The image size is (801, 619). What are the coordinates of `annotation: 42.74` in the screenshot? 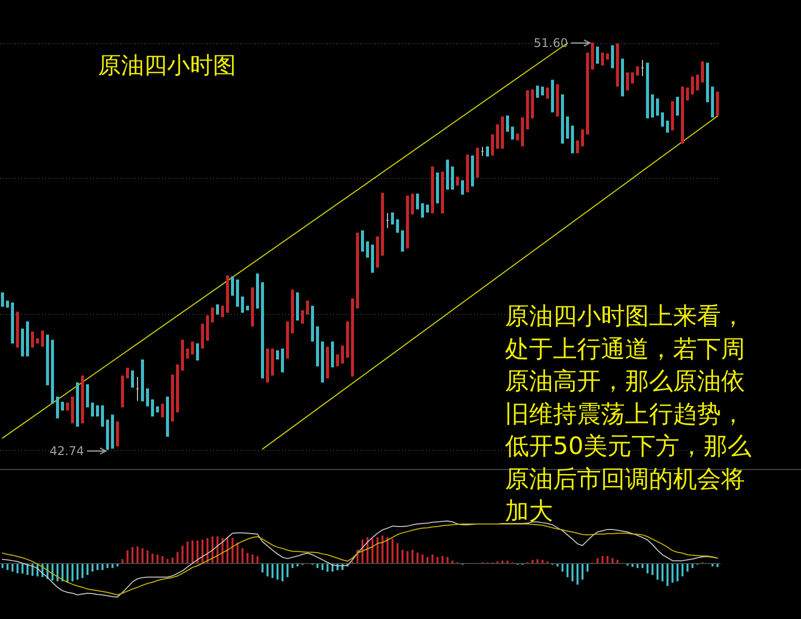 It's located at (67, 451).